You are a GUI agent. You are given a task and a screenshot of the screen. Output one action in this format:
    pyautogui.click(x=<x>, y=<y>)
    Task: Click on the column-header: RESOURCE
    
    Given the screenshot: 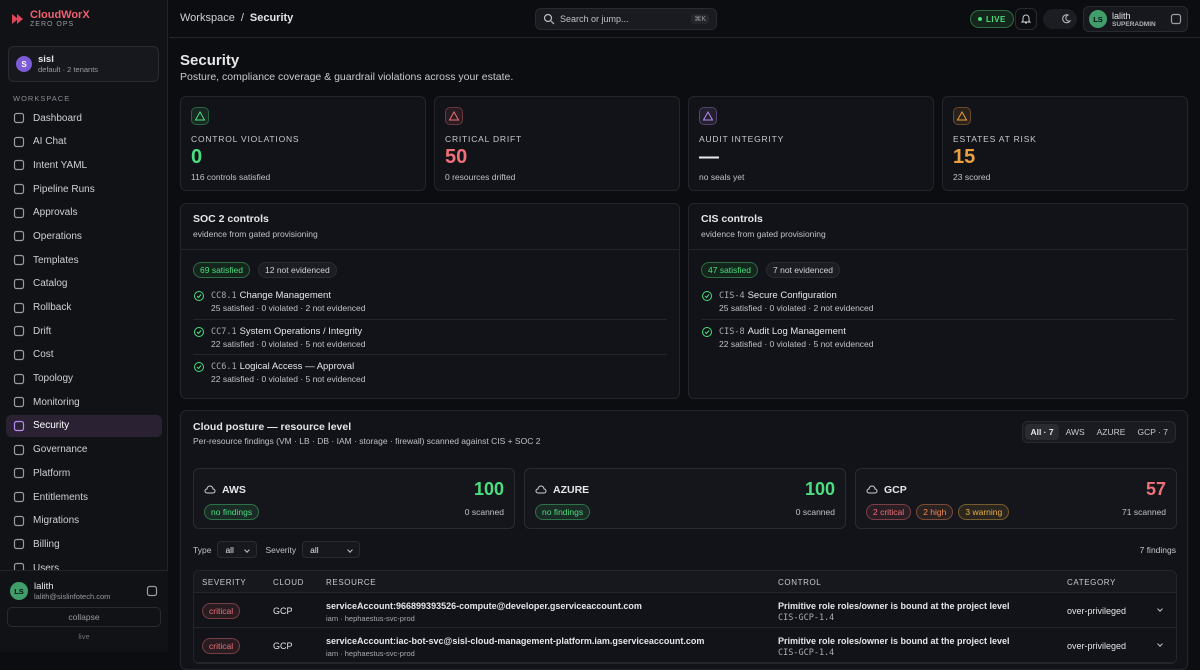 What is the action you would take?
    pyautogui.click(x=351, y=582)
    